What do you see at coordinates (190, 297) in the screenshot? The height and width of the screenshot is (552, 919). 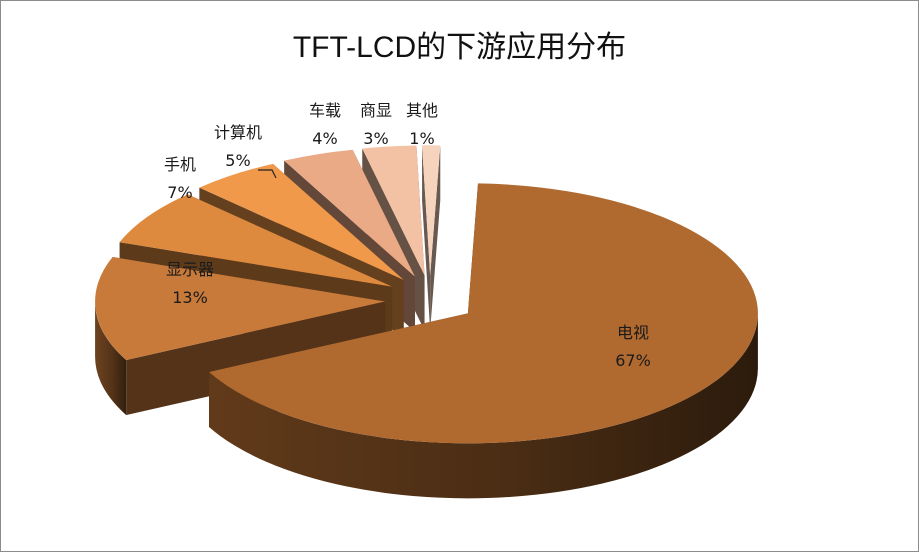 I see `slice-value-1: 13%` at bounding box center [190, 297].